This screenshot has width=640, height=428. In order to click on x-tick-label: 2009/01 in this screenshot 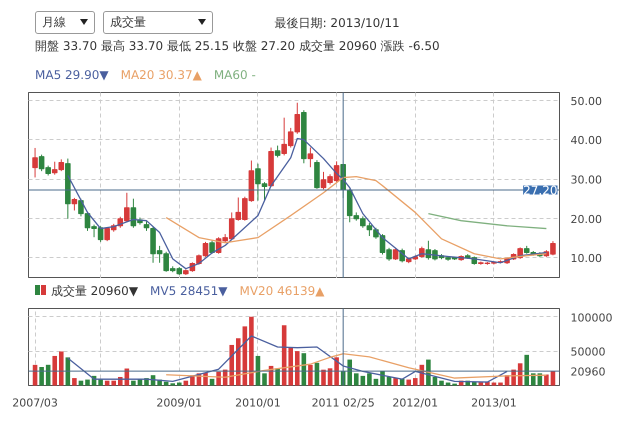, I will do `click(179, 403)`.